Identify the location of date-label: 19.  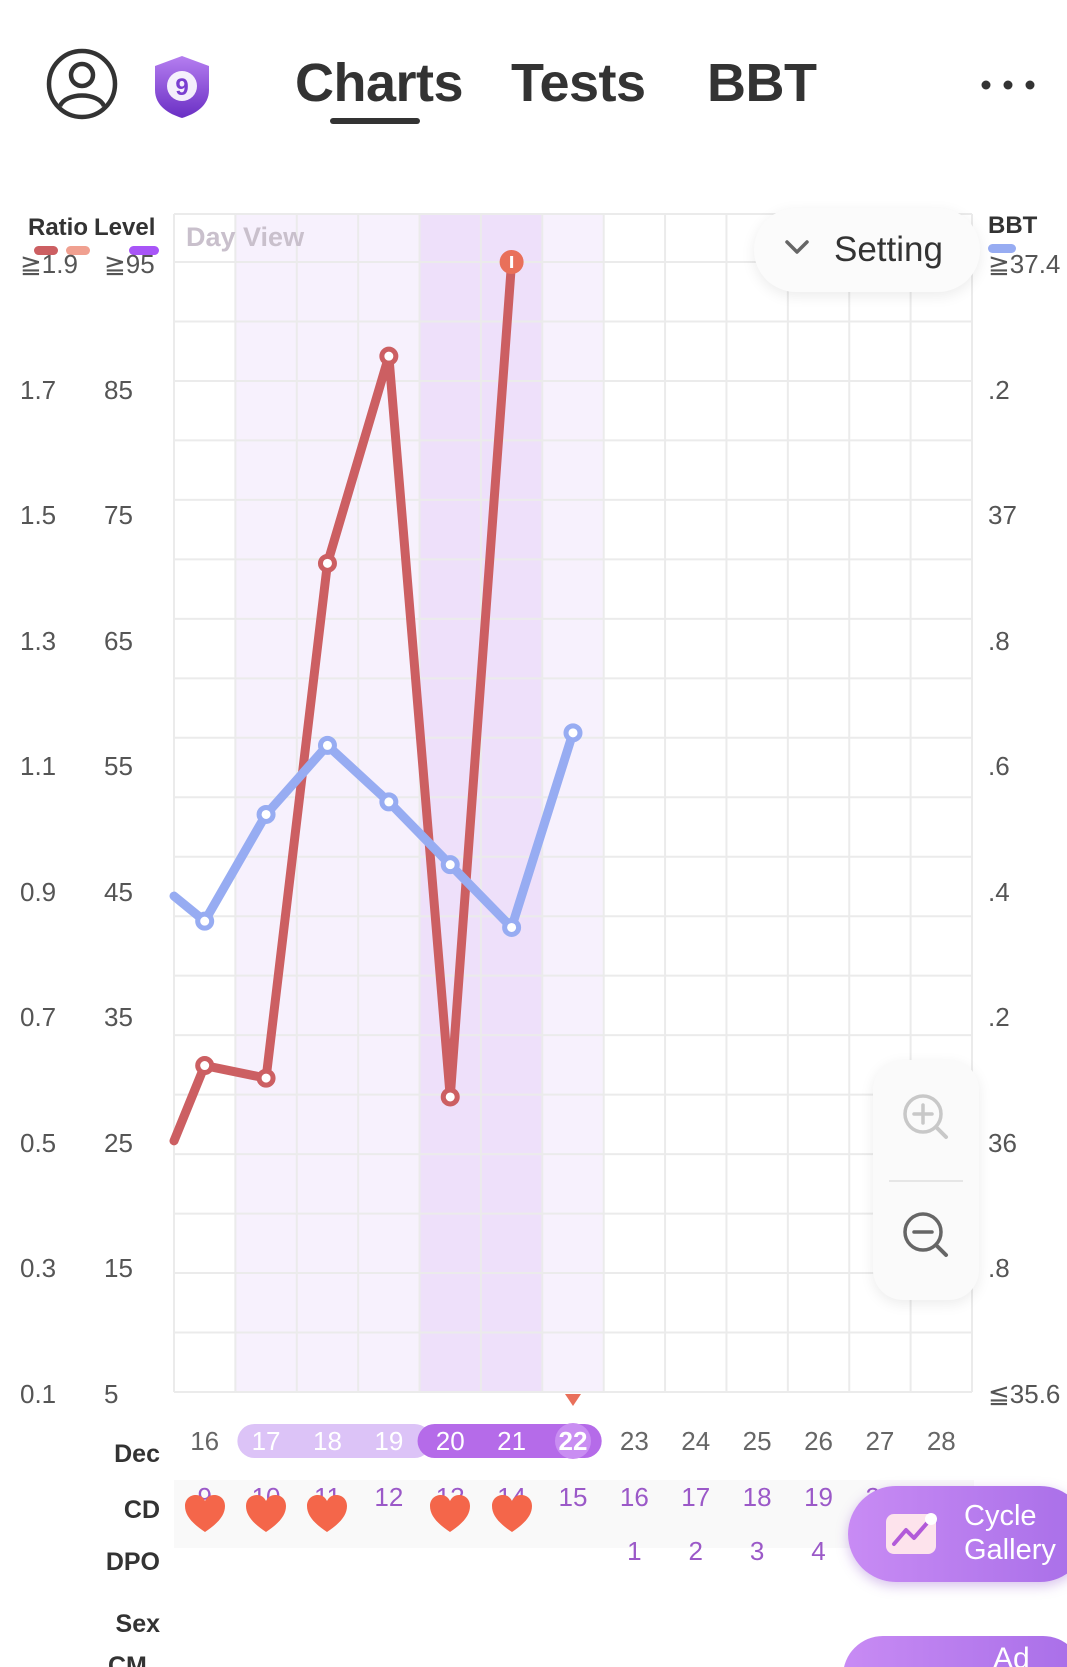
(389, 1441).